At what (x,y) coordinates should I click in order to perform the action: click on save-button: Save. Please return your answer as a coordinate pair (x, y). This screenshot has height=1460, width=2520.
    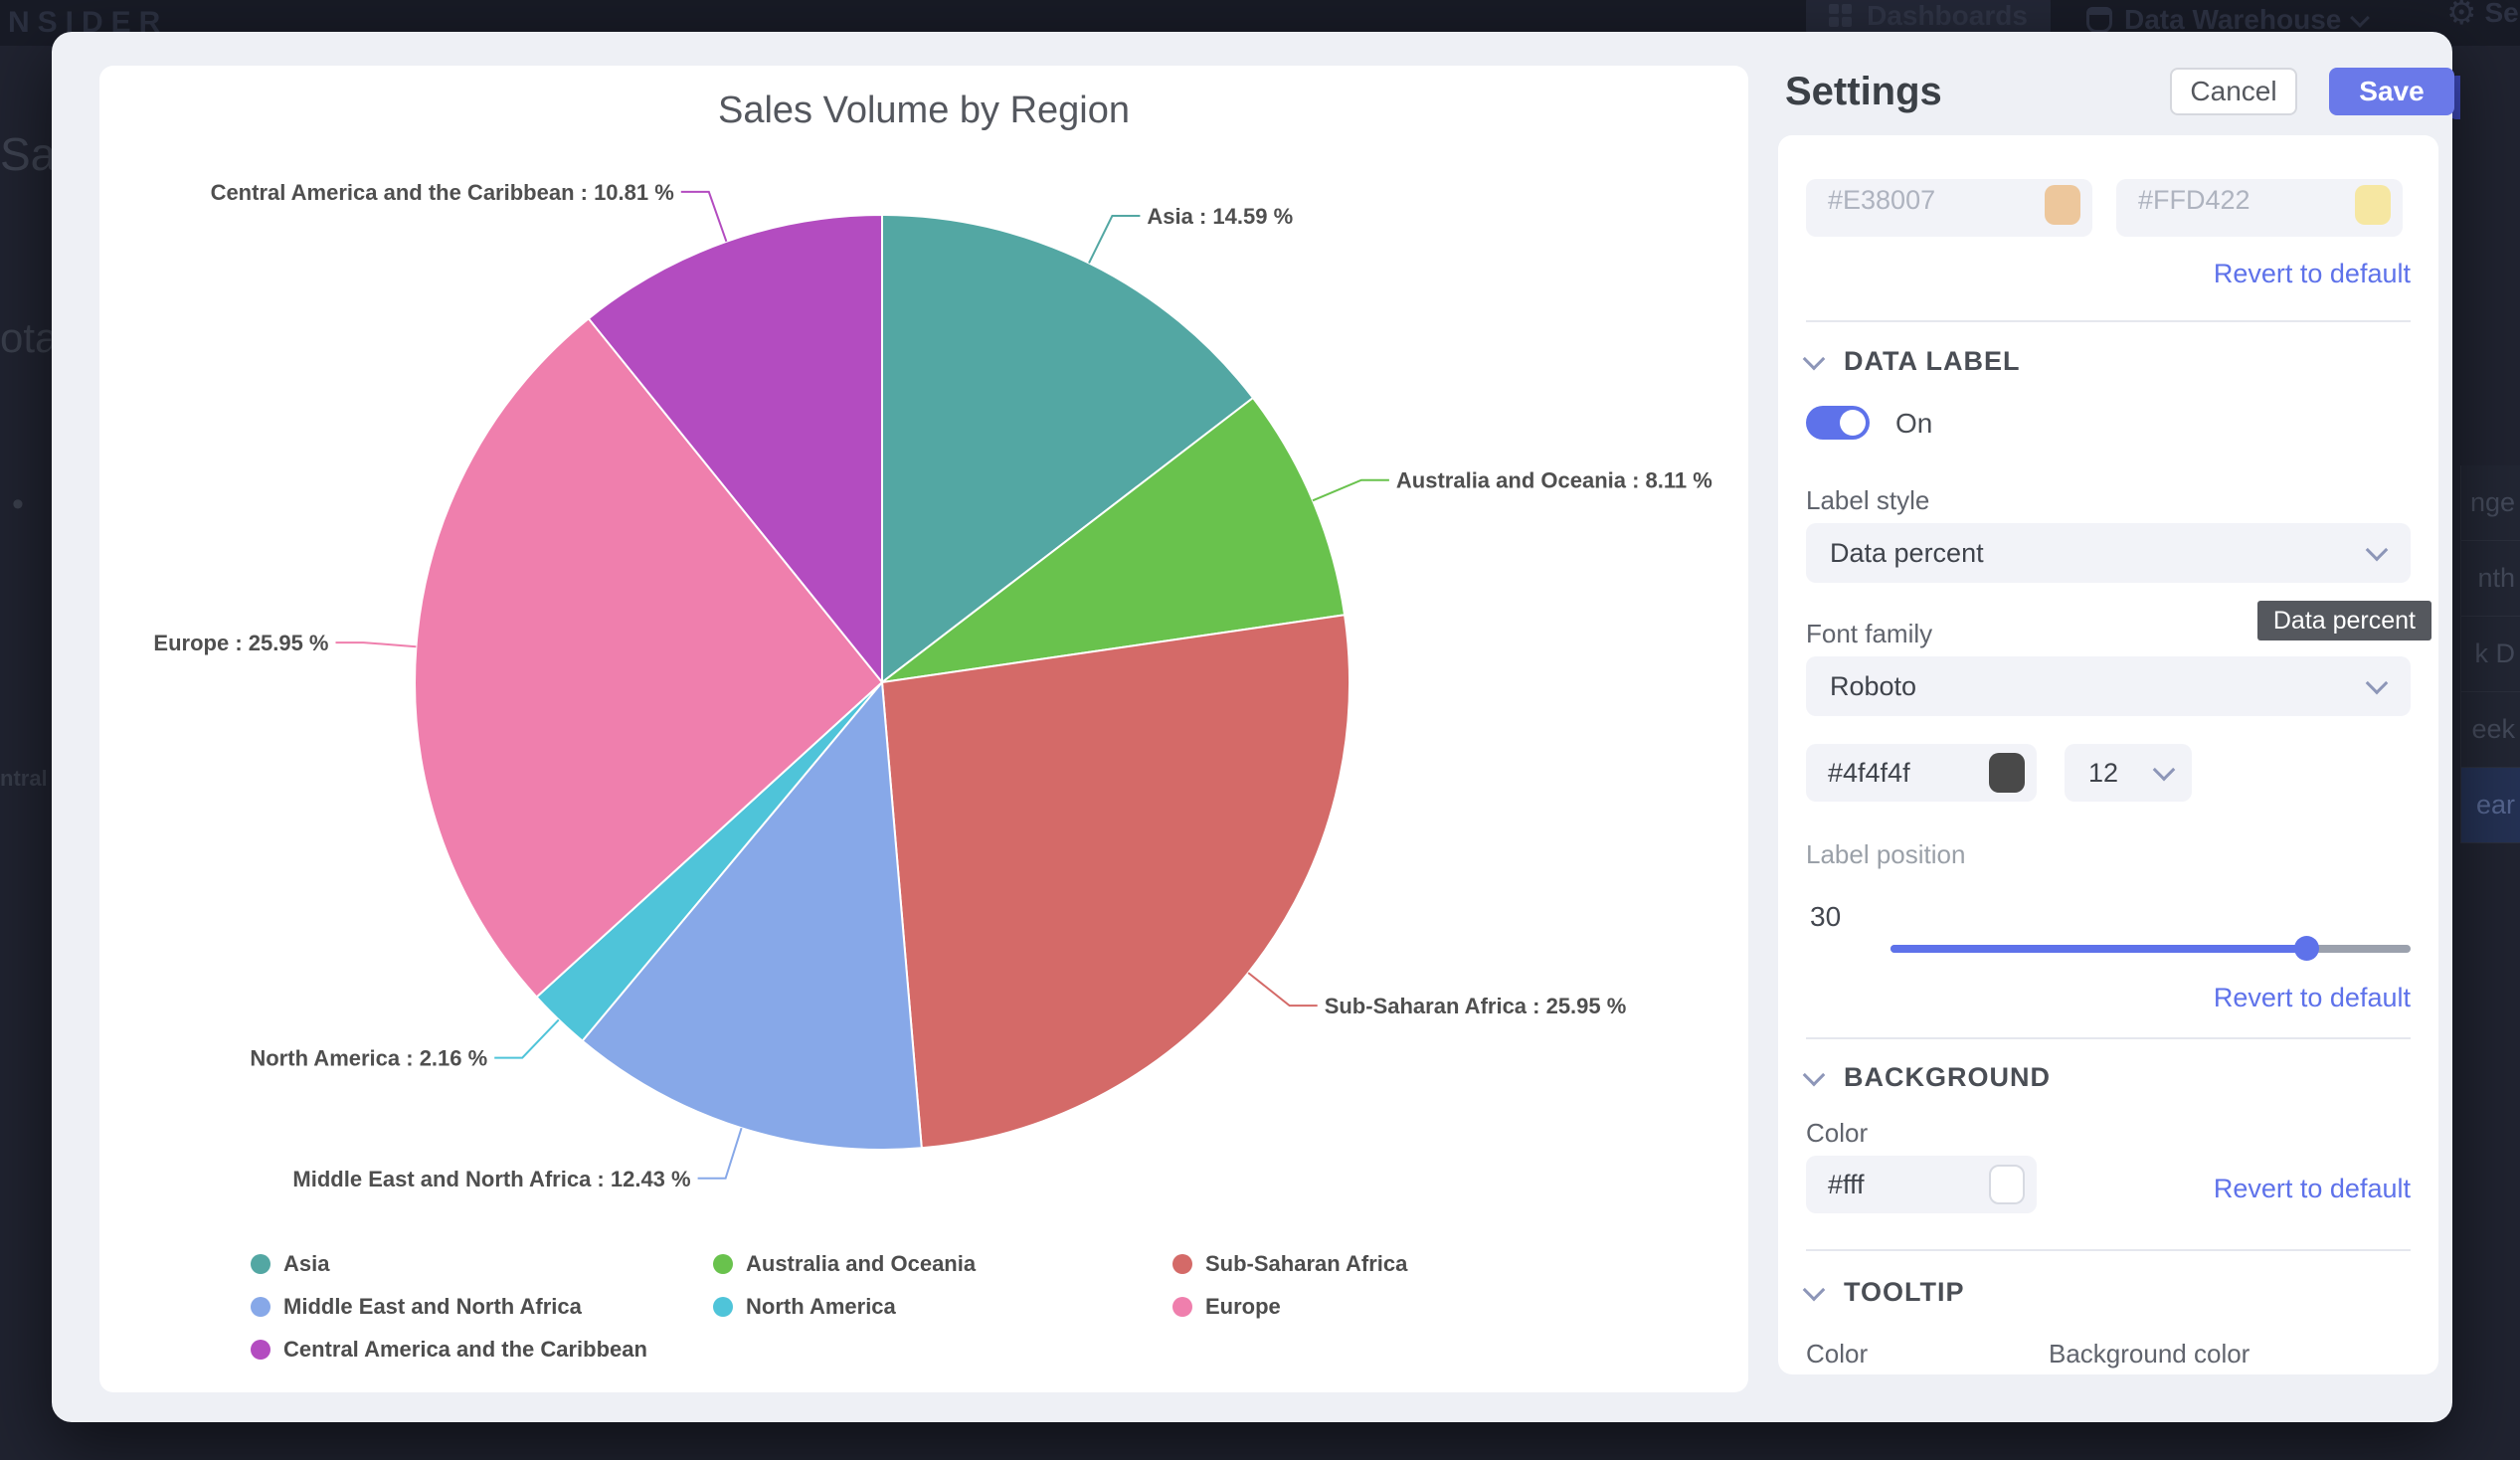
    Looking at the image, I should click on (2391, 91).